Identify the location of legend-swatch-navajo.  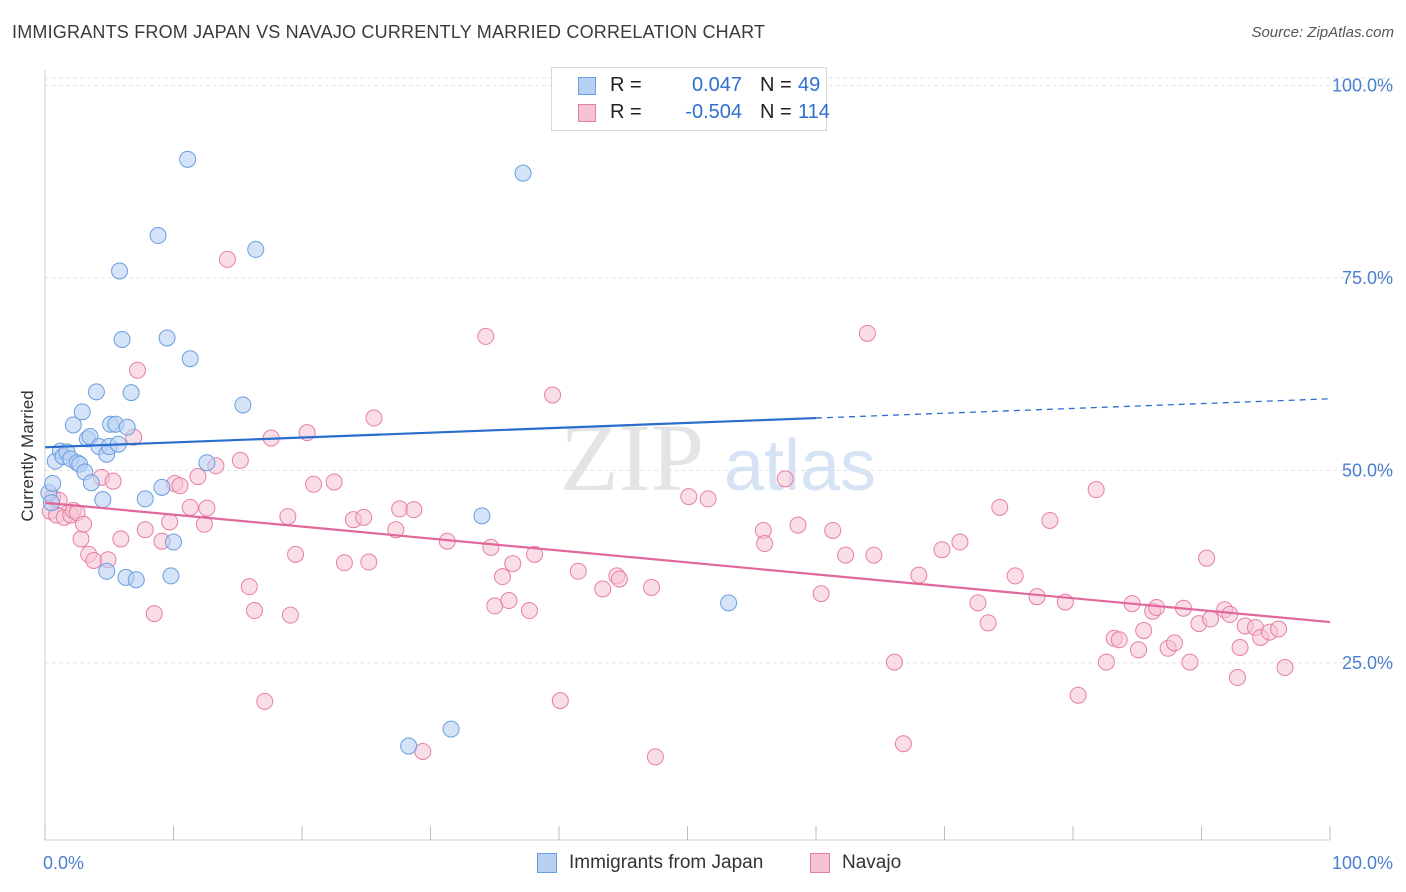
(587, 113).